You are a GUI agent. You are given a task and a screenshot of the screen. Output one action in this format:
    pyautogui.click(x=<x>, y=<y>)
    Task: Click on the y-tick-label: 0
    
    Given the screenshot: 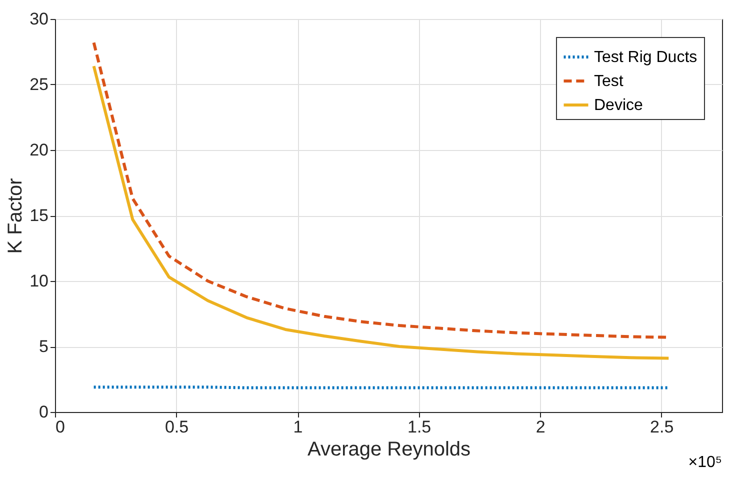 What is the action you would take?
    pyautogui.click(x=43, y=412)
    